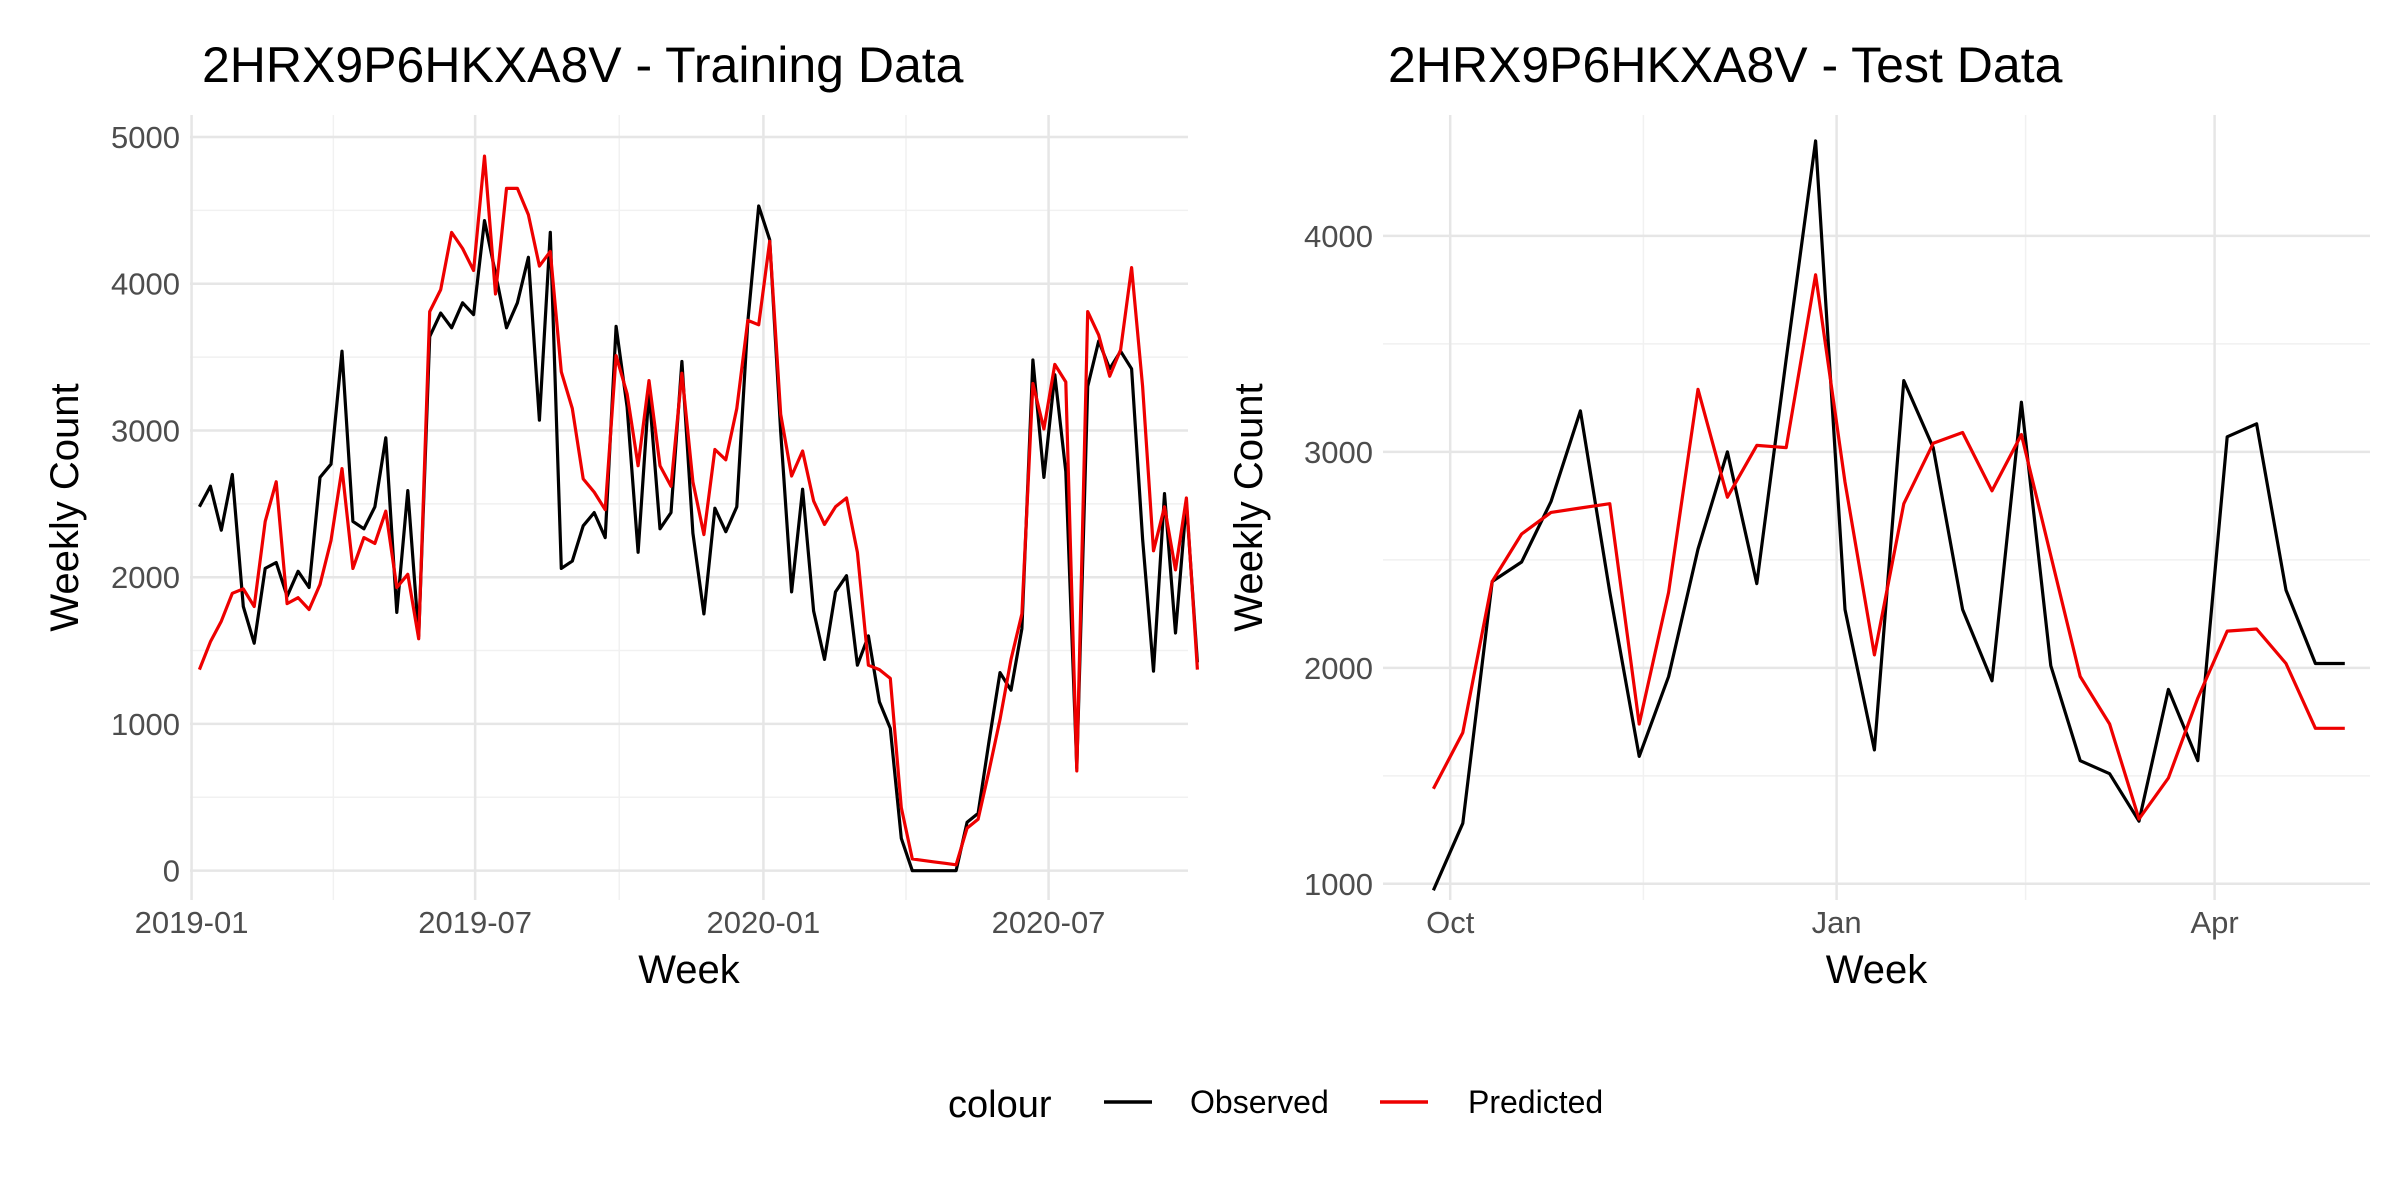 The height and width of the screenshot is (1200, 2400). What do you see at coordinates (1725, 65) in the screenshot?
I see `chart-title: 2HRX9P6HKXA8V - Test Data` at bounding box center [1725, 65].